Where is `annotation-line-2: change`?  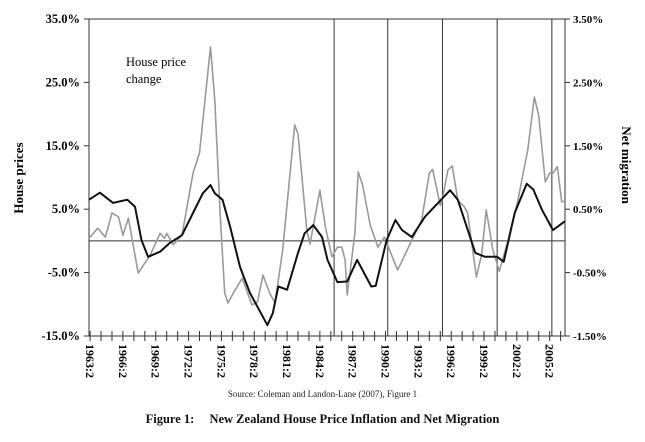 annotation-line-2: change is located at coordinates (144, 79).